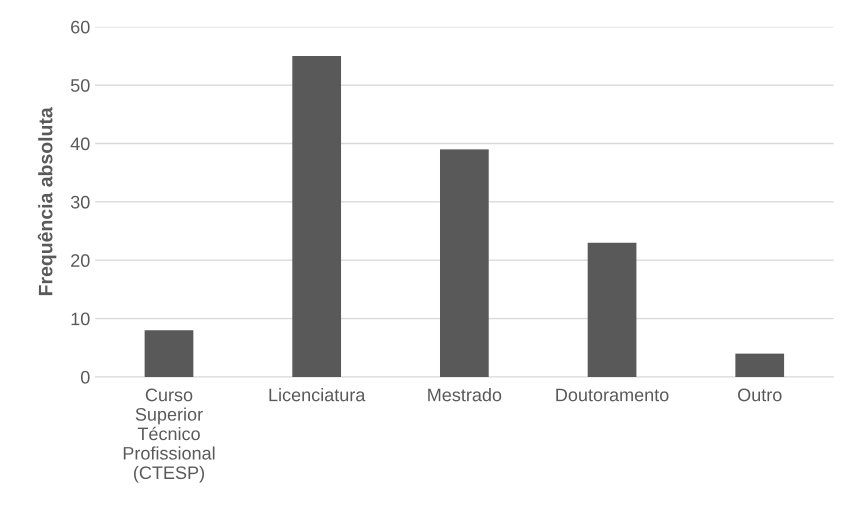  I want to click on y-tick-label: 10, so click(81, 319).